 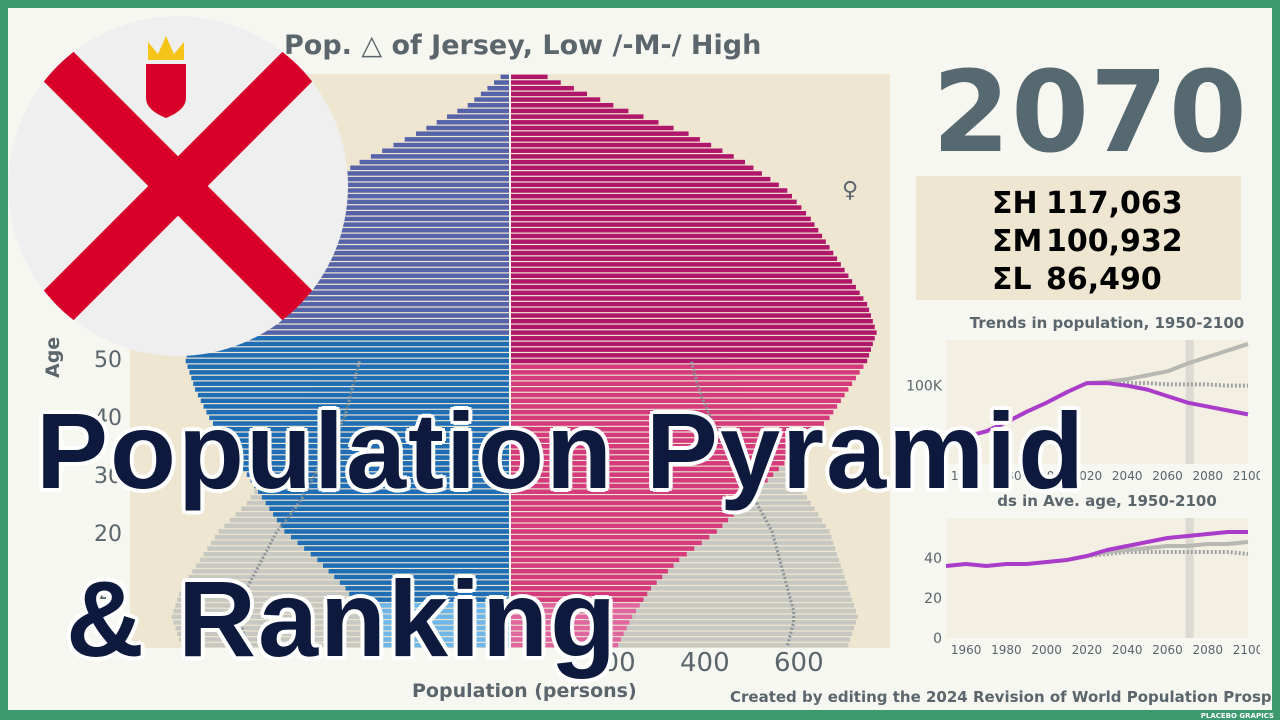 I want to click on brand-watermark: PLACEBO GRAPICS, so click(x=1237, y=716).